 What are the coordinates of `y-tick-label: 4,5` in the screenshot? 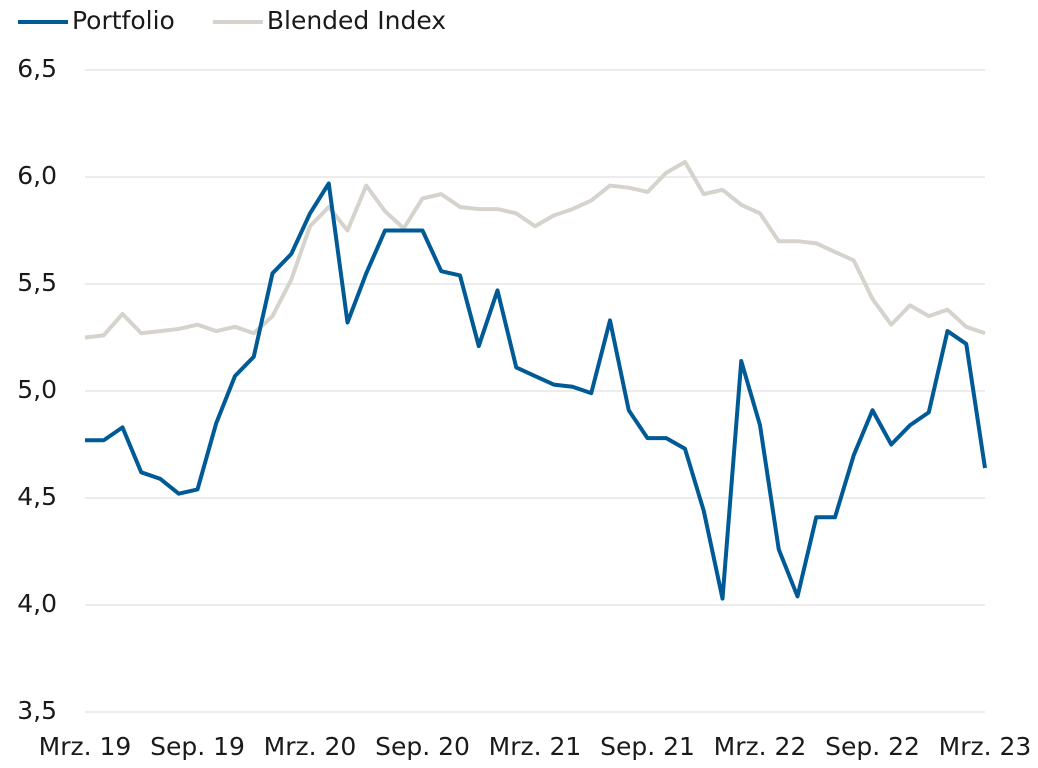 It's located at (37, 496).